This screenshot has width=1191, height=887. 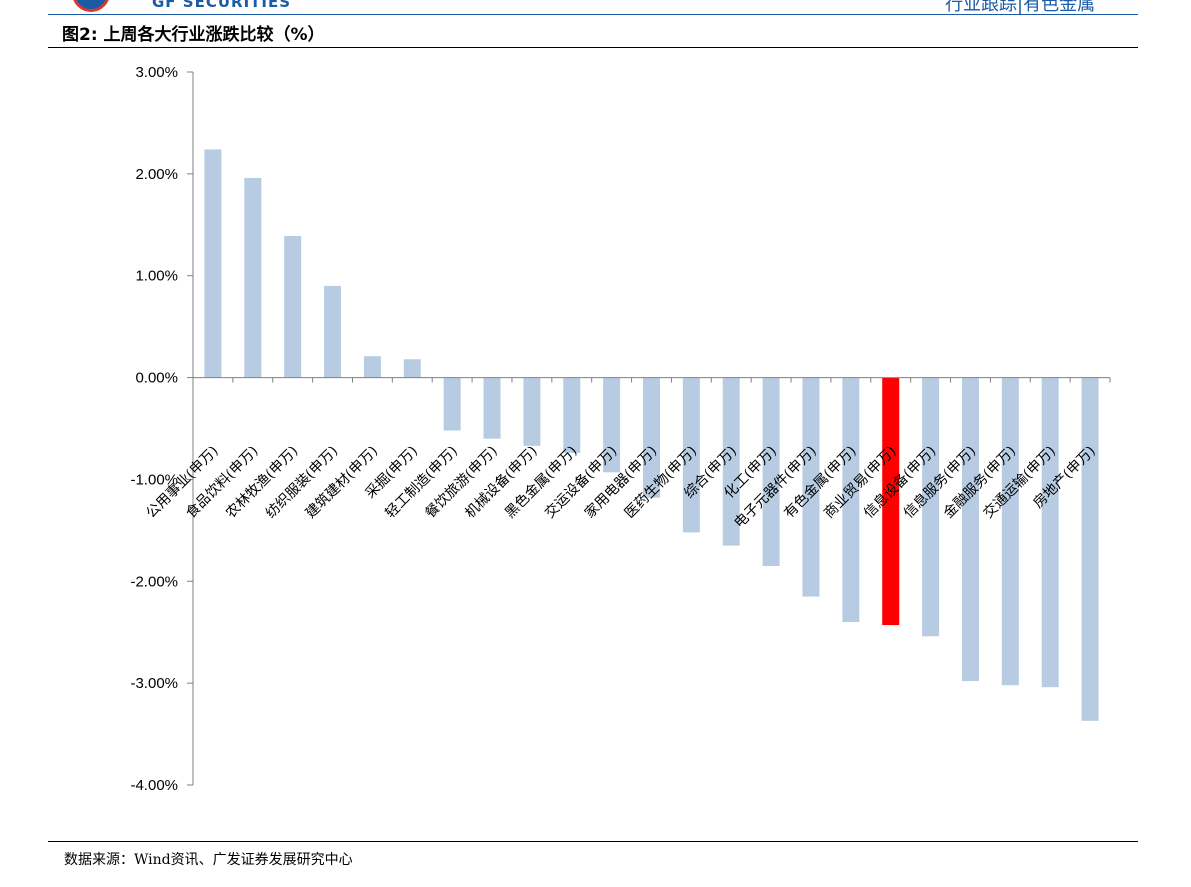 I want to click on report-type: 行业跟踪|有色金属, so click(x=1020, y=7).